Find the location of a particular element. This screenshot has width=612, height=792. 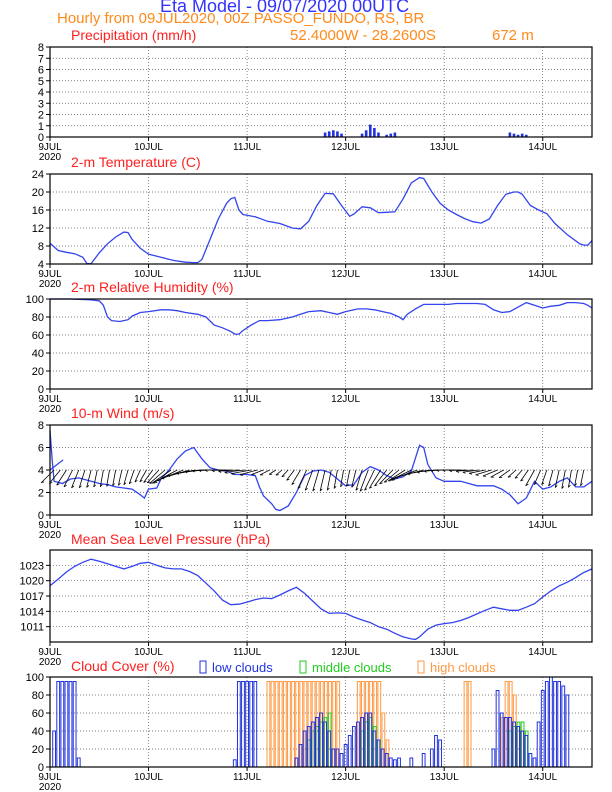

y-tick-label: 40 is located at coordinates (38, 354).